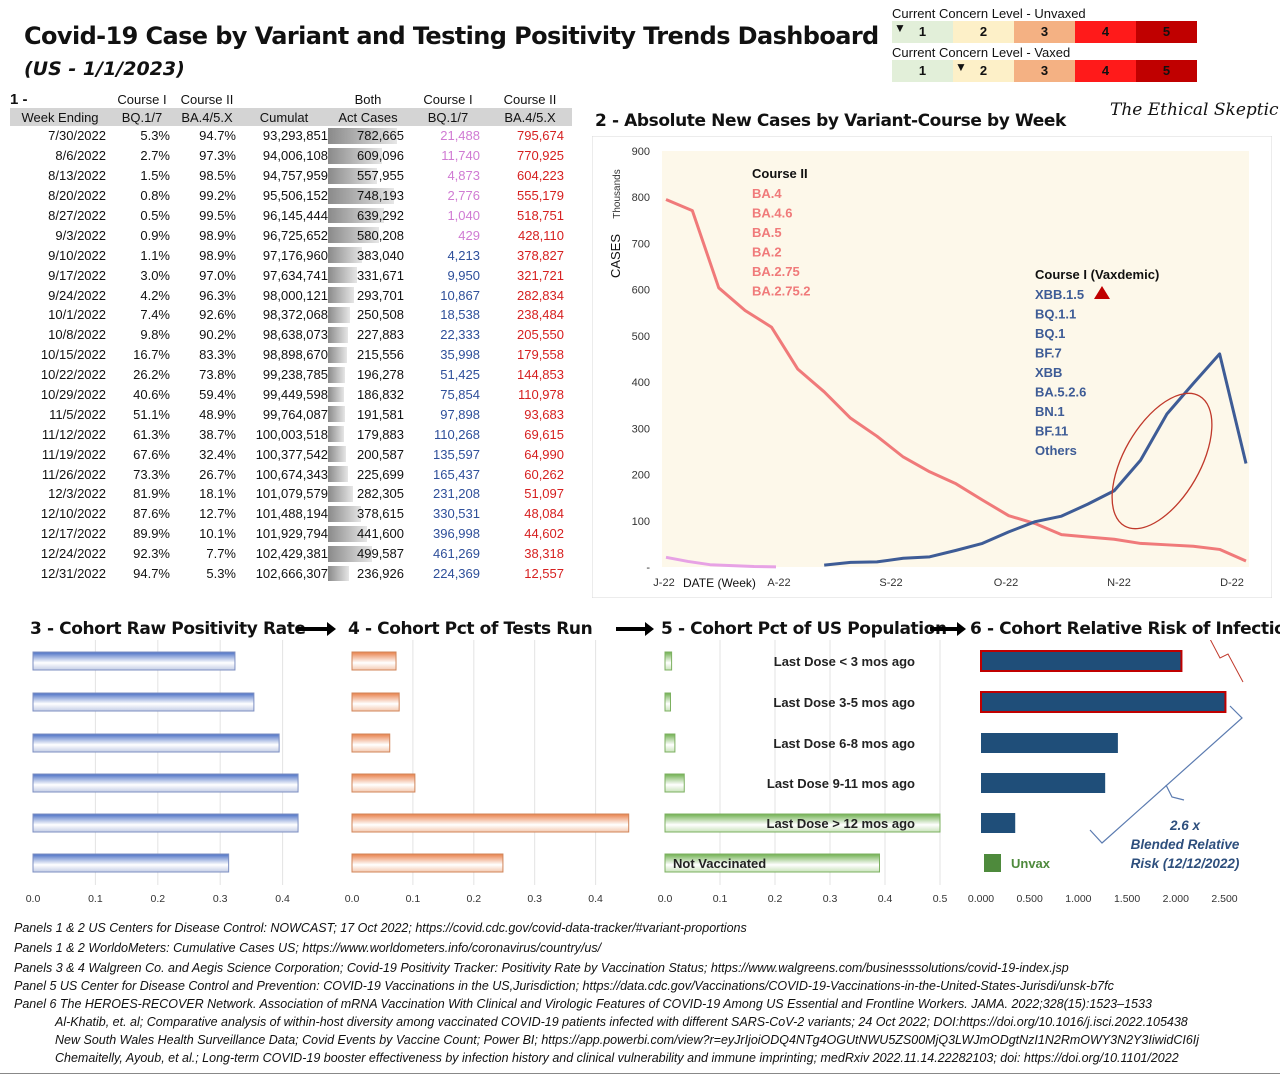 The image size is (1280, 1079). What do you see at coordinates (1006, 583) in the screenshot?
I see `x-tick-label: O-22` at bounding box center [1006, 583].